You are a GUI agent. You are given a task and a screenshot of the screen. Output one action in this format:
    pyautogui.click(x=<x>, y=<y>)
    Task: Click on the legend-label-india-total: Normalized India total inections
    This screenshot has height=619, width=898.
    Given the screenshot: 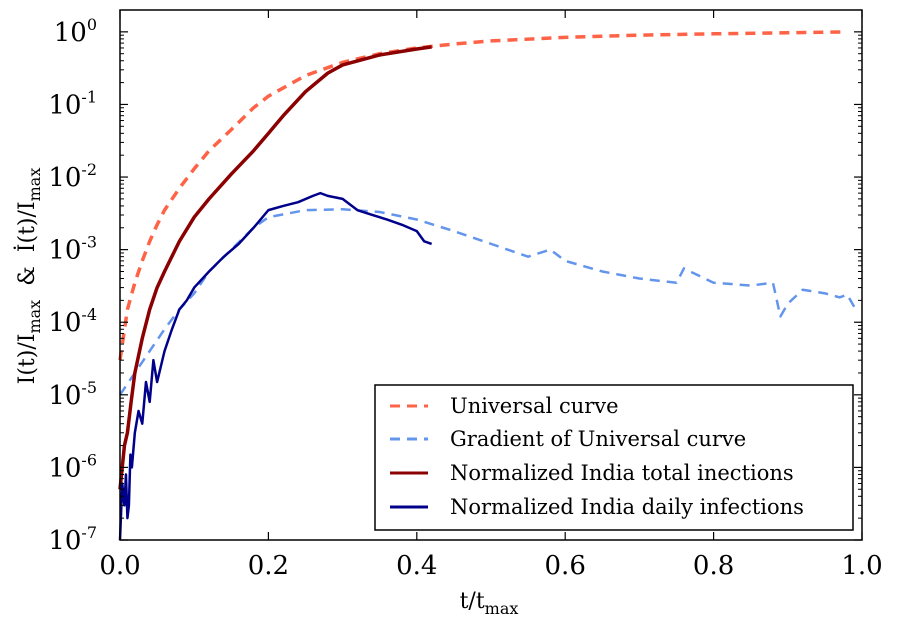 What is the action you would take?
    pyautogui.click(x=622, y=473)
    